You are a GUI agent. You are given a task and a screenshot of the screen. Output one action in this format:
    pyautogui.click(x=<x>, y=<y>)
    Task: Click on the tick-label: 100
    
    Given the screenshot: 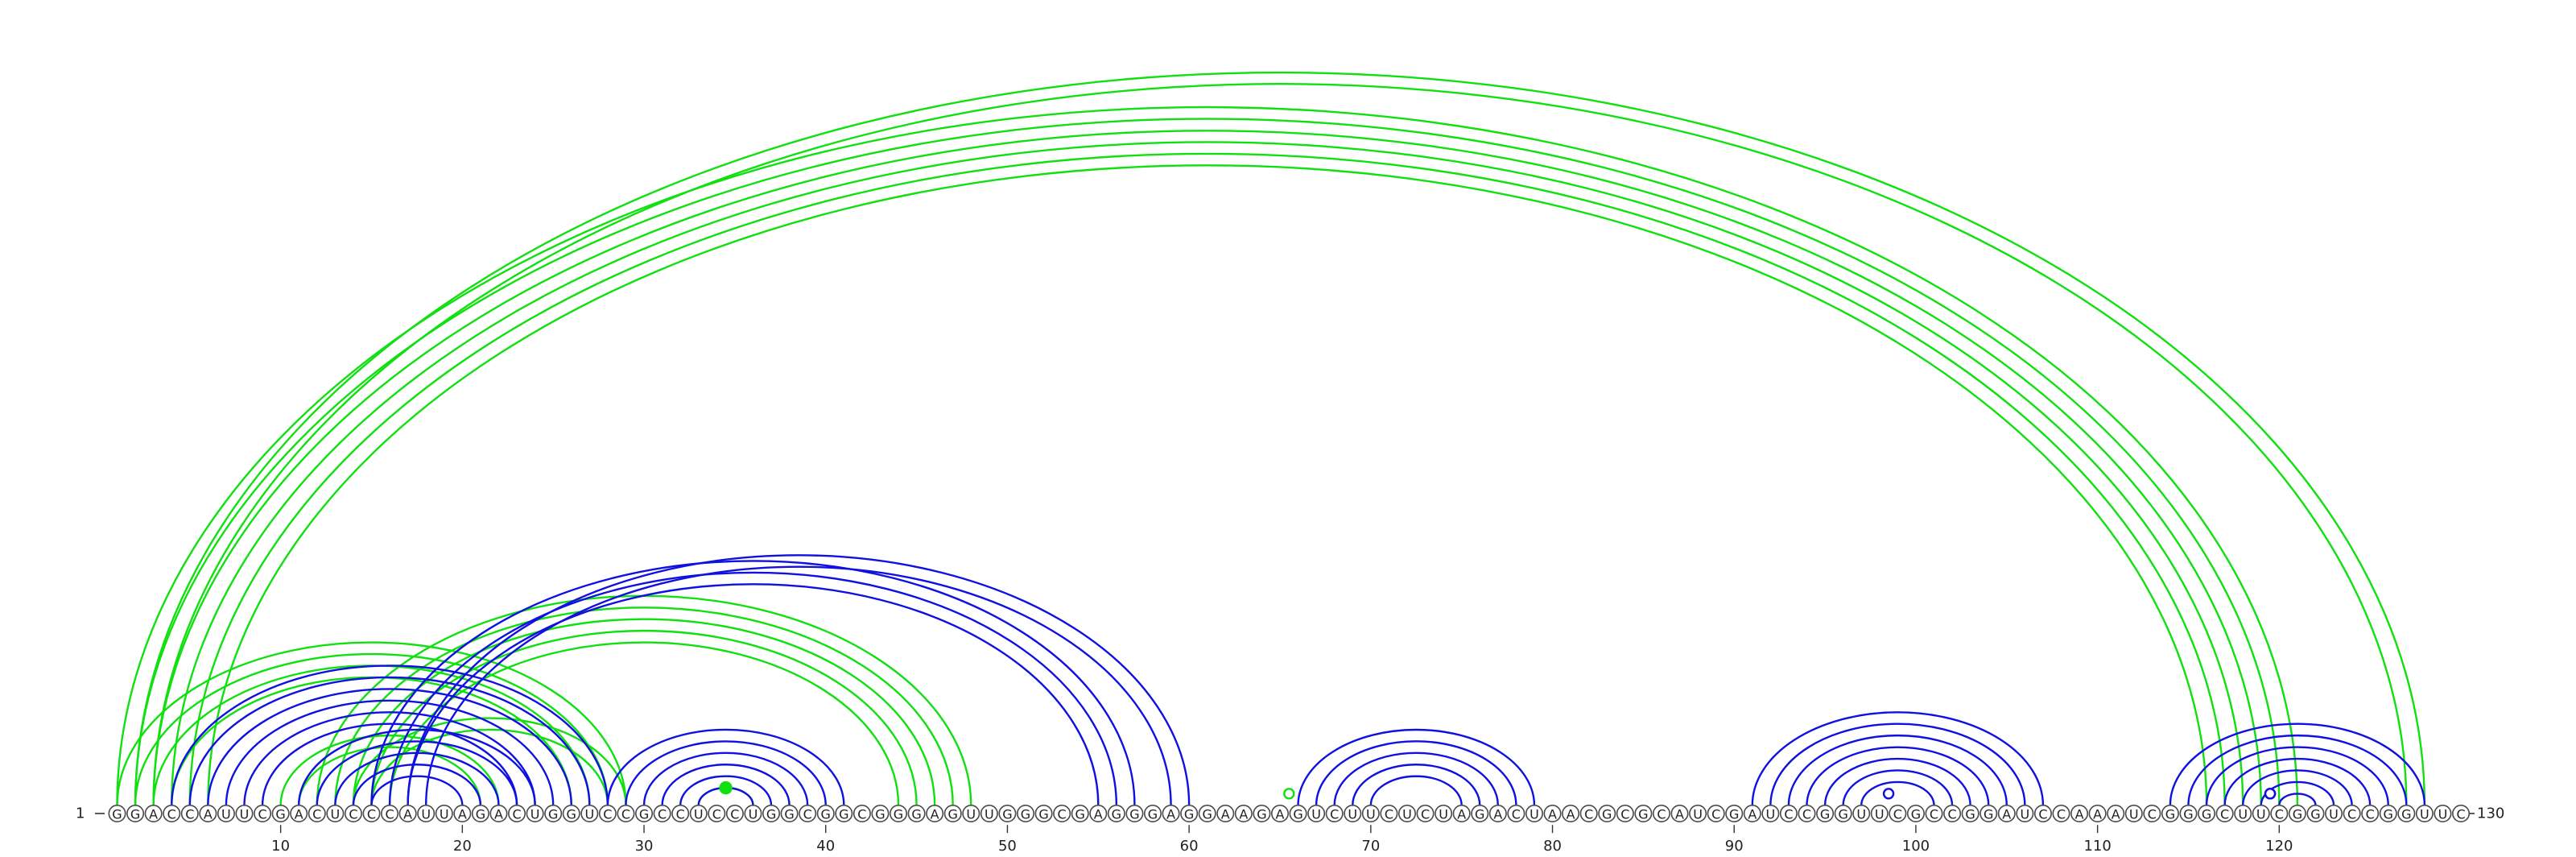 What is the action you would take?
    pyautogui.click(x=1916, y=846)
    